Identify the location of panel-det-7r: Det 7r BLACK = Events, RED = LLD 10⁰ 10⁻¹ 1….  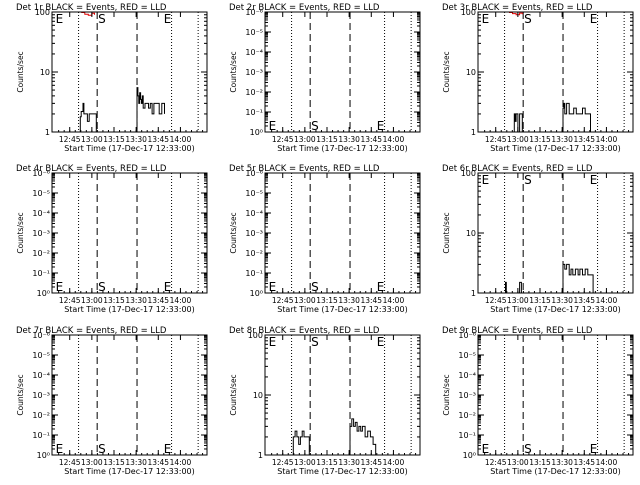
(112, 401).